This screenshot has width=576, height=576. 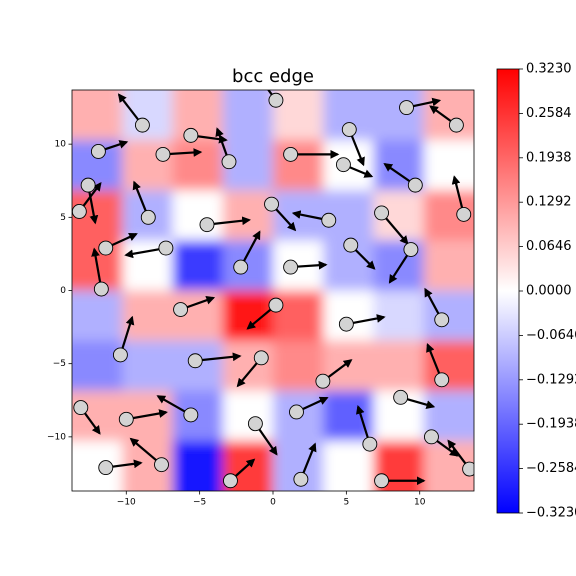 I want to click on y-tick-label: 0, so click(x=63, y=291).